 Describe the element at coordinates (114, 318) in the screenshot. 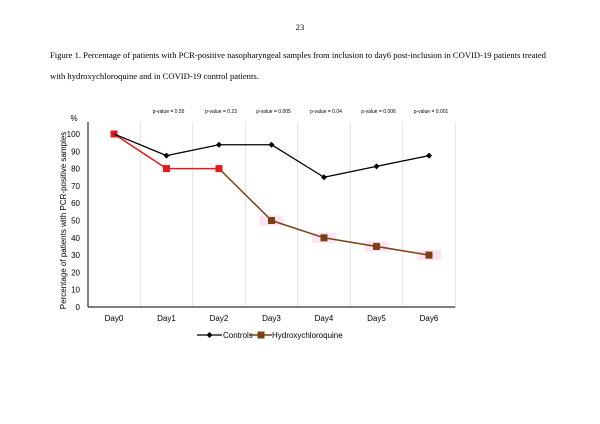

I see `x-tick-label: Day0` at that location.